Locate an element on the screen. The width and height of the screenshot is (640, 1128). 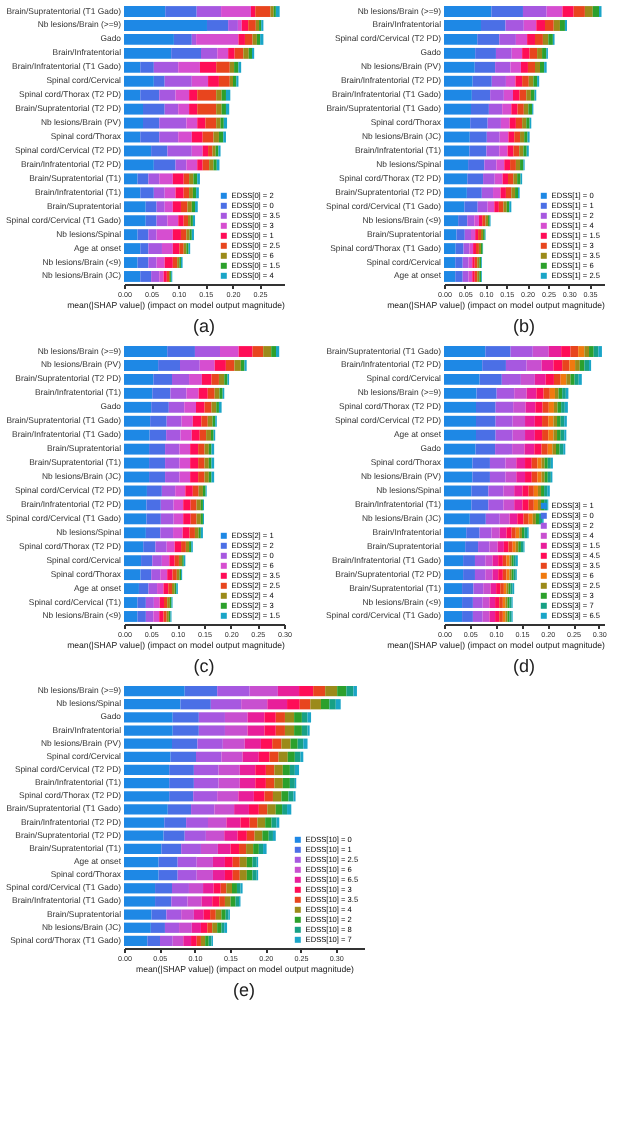
text: (b) is located at coordinates (524, 325).